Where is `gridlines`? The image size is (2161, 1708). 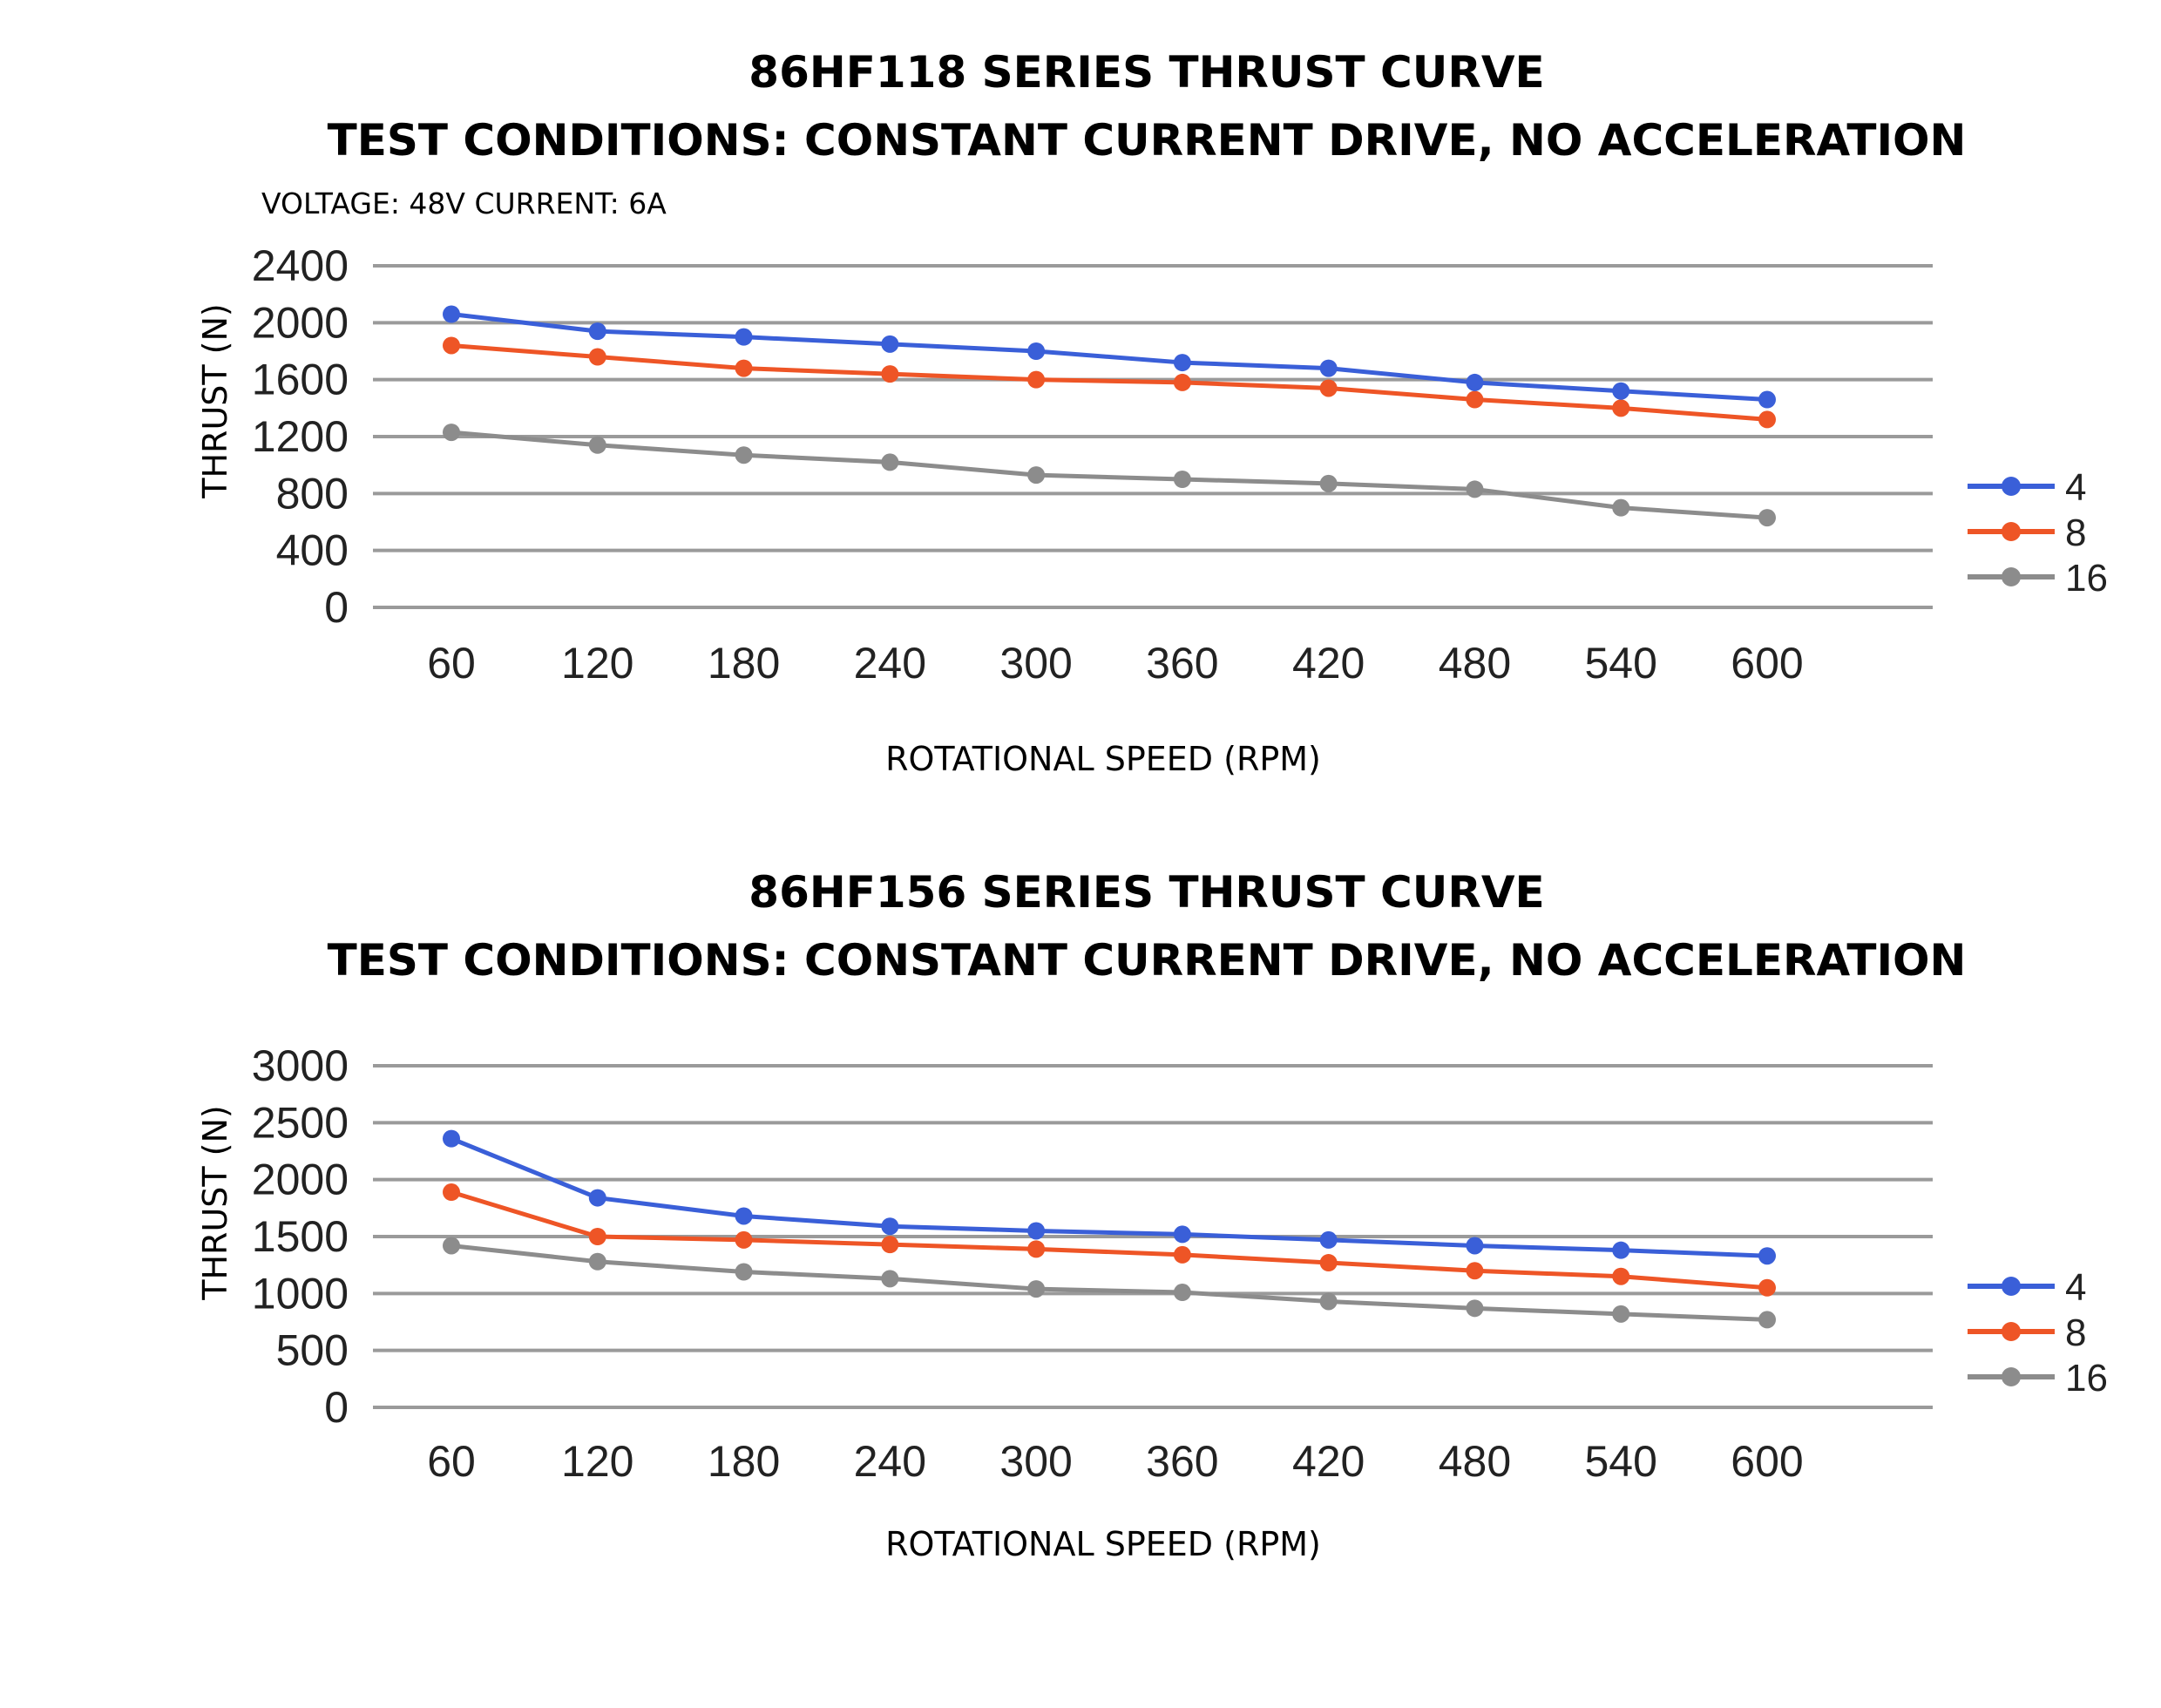
gridlines is located at coordinates (1153, 436).